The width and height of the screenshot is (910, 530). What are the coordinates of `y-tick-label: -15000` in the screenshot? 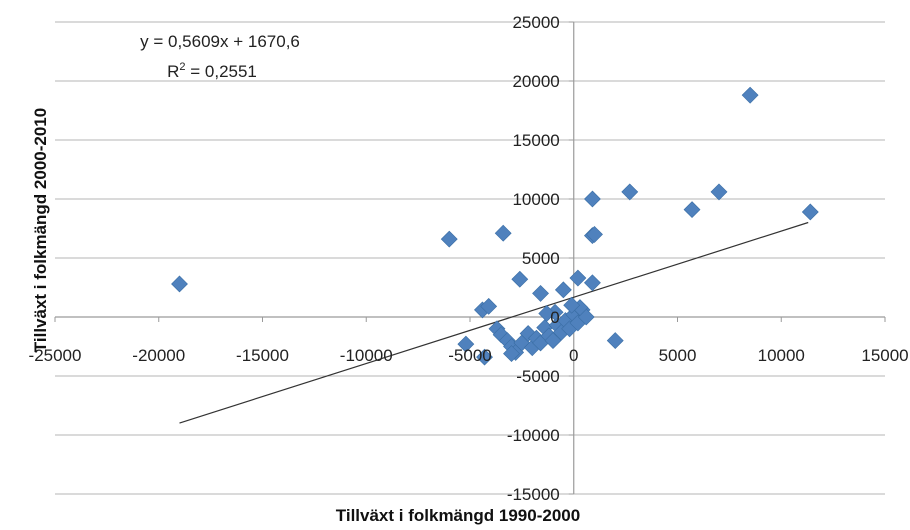 It's located at (533, 494).